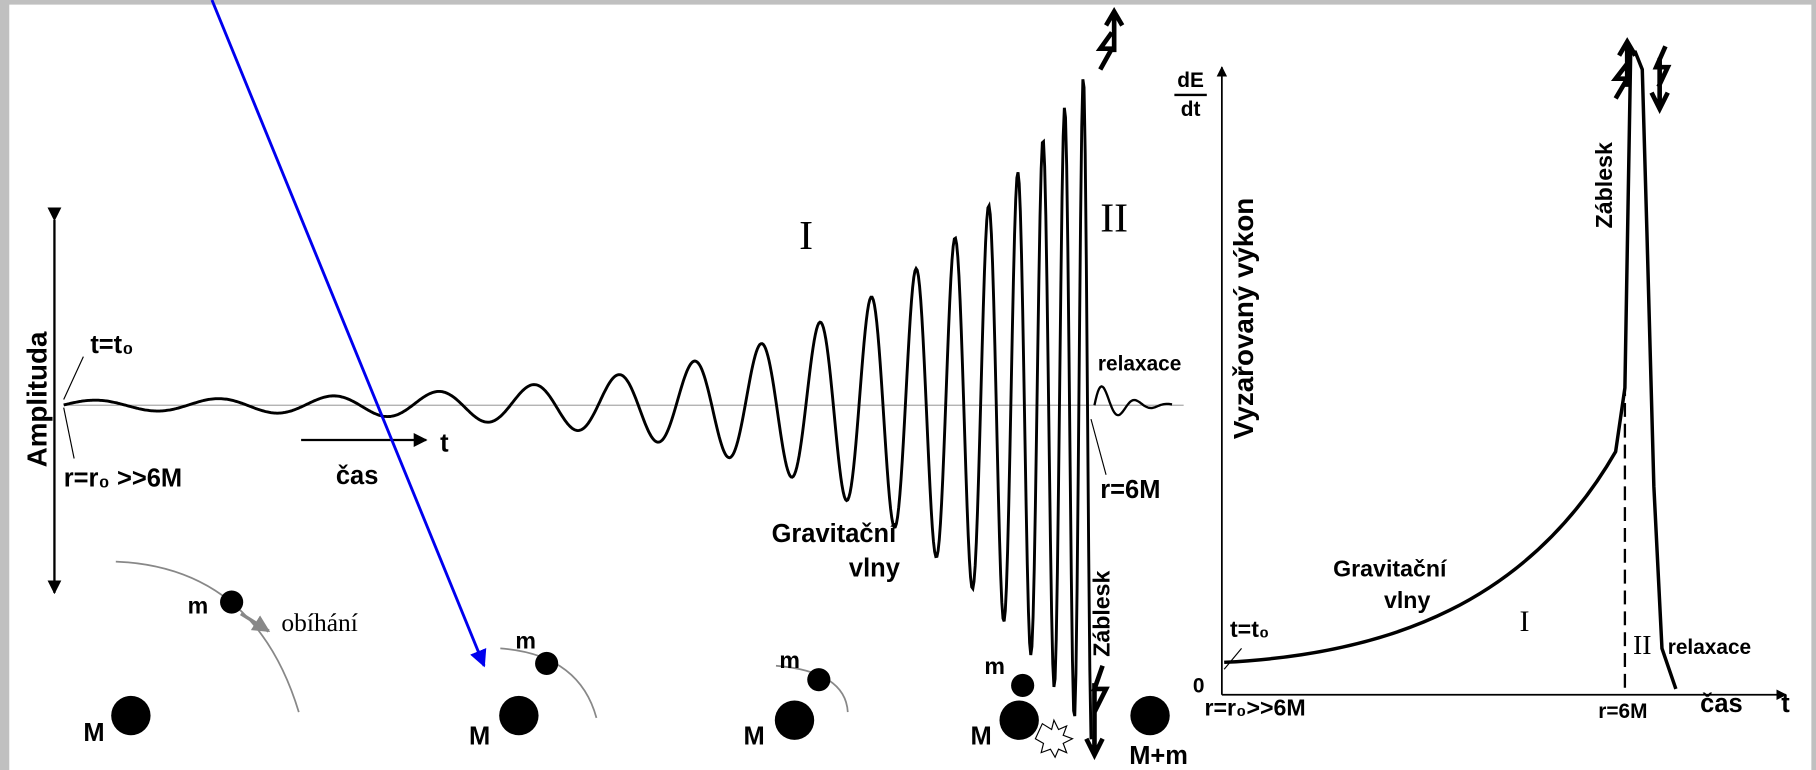 This screenshot has width=1816, height=770. I want to click on orbit-arrow, so click(255, 622).